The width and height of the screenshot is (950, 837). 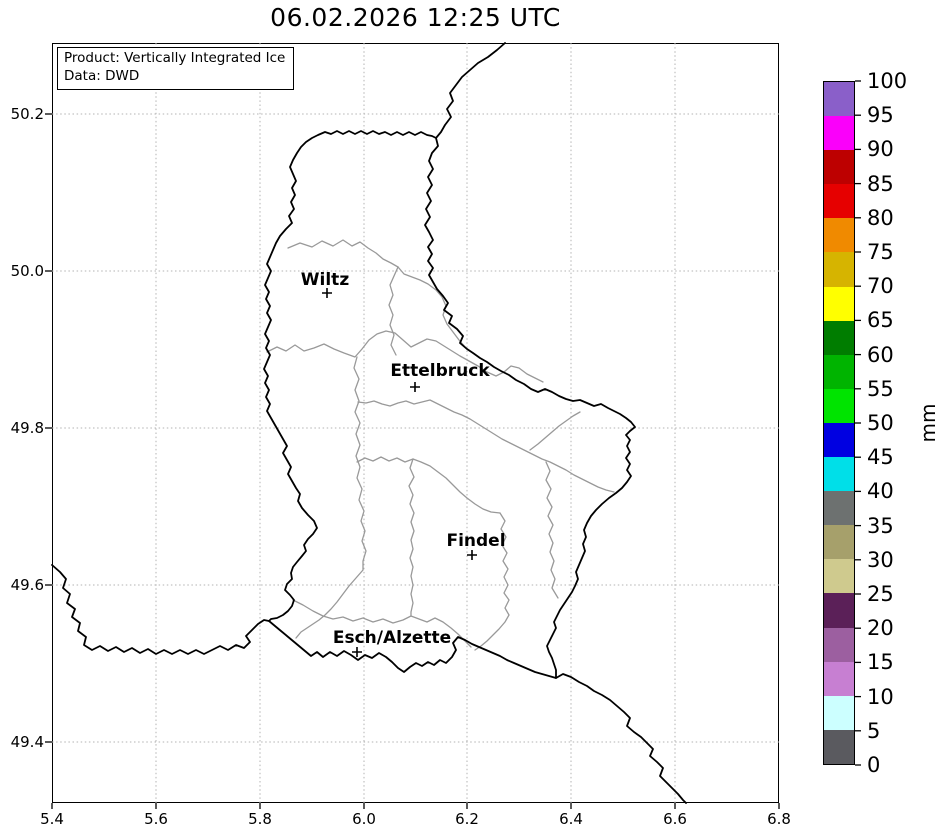 What do you see at coordinates (874, 730) in the screenshot?
I see `colorbar-tick-label: 5` at bounding box center [874, 730].